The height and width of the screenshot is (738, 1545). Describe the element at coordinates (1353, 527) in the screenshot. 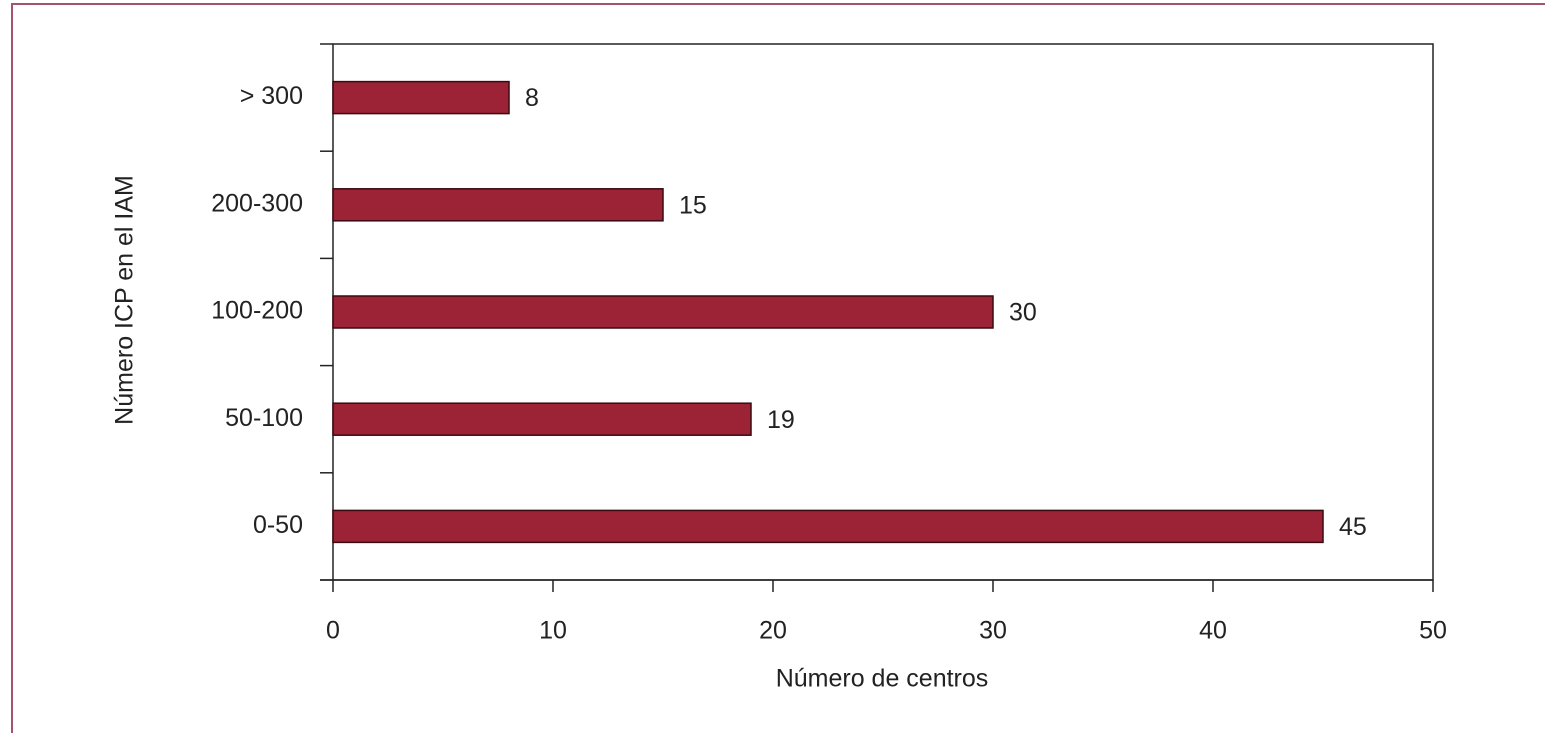

I see `value-label: 45` at that location.